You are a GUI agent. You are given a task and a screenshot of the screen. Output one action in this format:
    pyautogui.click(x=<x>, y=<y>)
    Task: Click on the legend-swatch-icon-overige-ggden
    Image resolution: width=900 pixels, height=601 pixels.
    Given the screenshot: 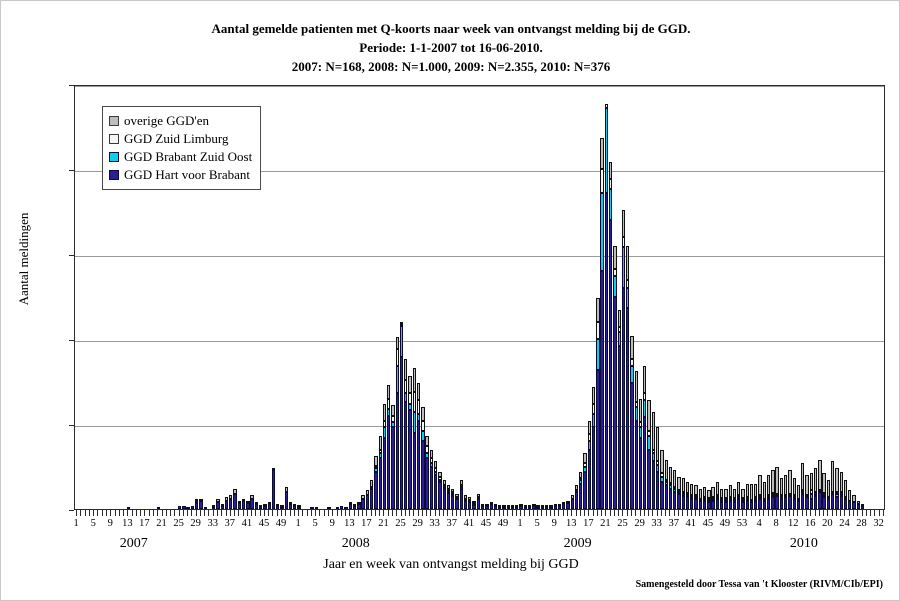 What is the action you would take?
    pyautogui.click(x=114, y=121)
    